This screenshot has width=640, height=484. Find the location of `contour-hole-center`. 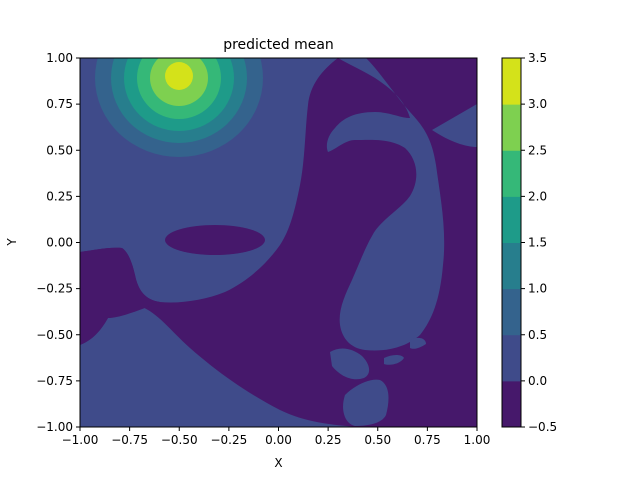

contour-hole-center is located at coordinates (215, 240).